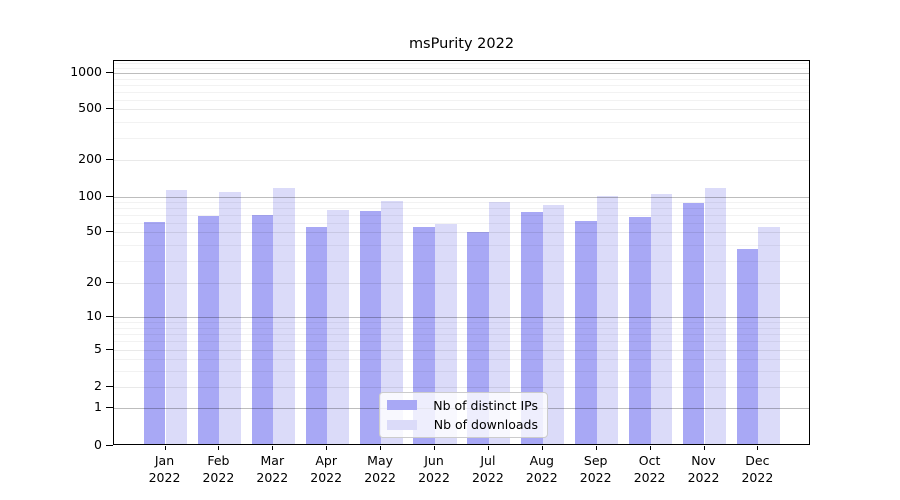 This screenshot has width=900, height=500. Describe the element at coordinates (434, 469) in the screenshot. I see `x-tick-label-jun: Jun 2022` at that location.